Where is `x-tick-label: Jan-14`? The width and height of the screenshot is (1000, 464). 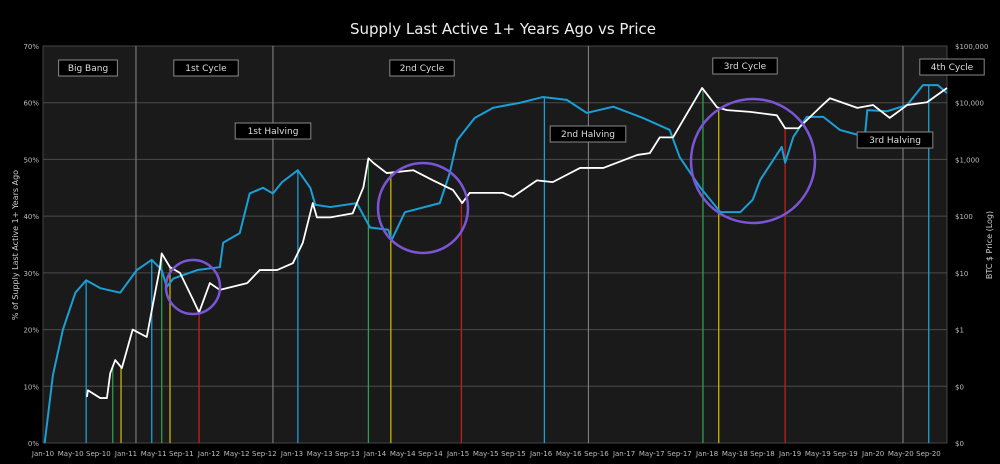 x-tick-label: Jan-14 is located at coordinates (375, 454).